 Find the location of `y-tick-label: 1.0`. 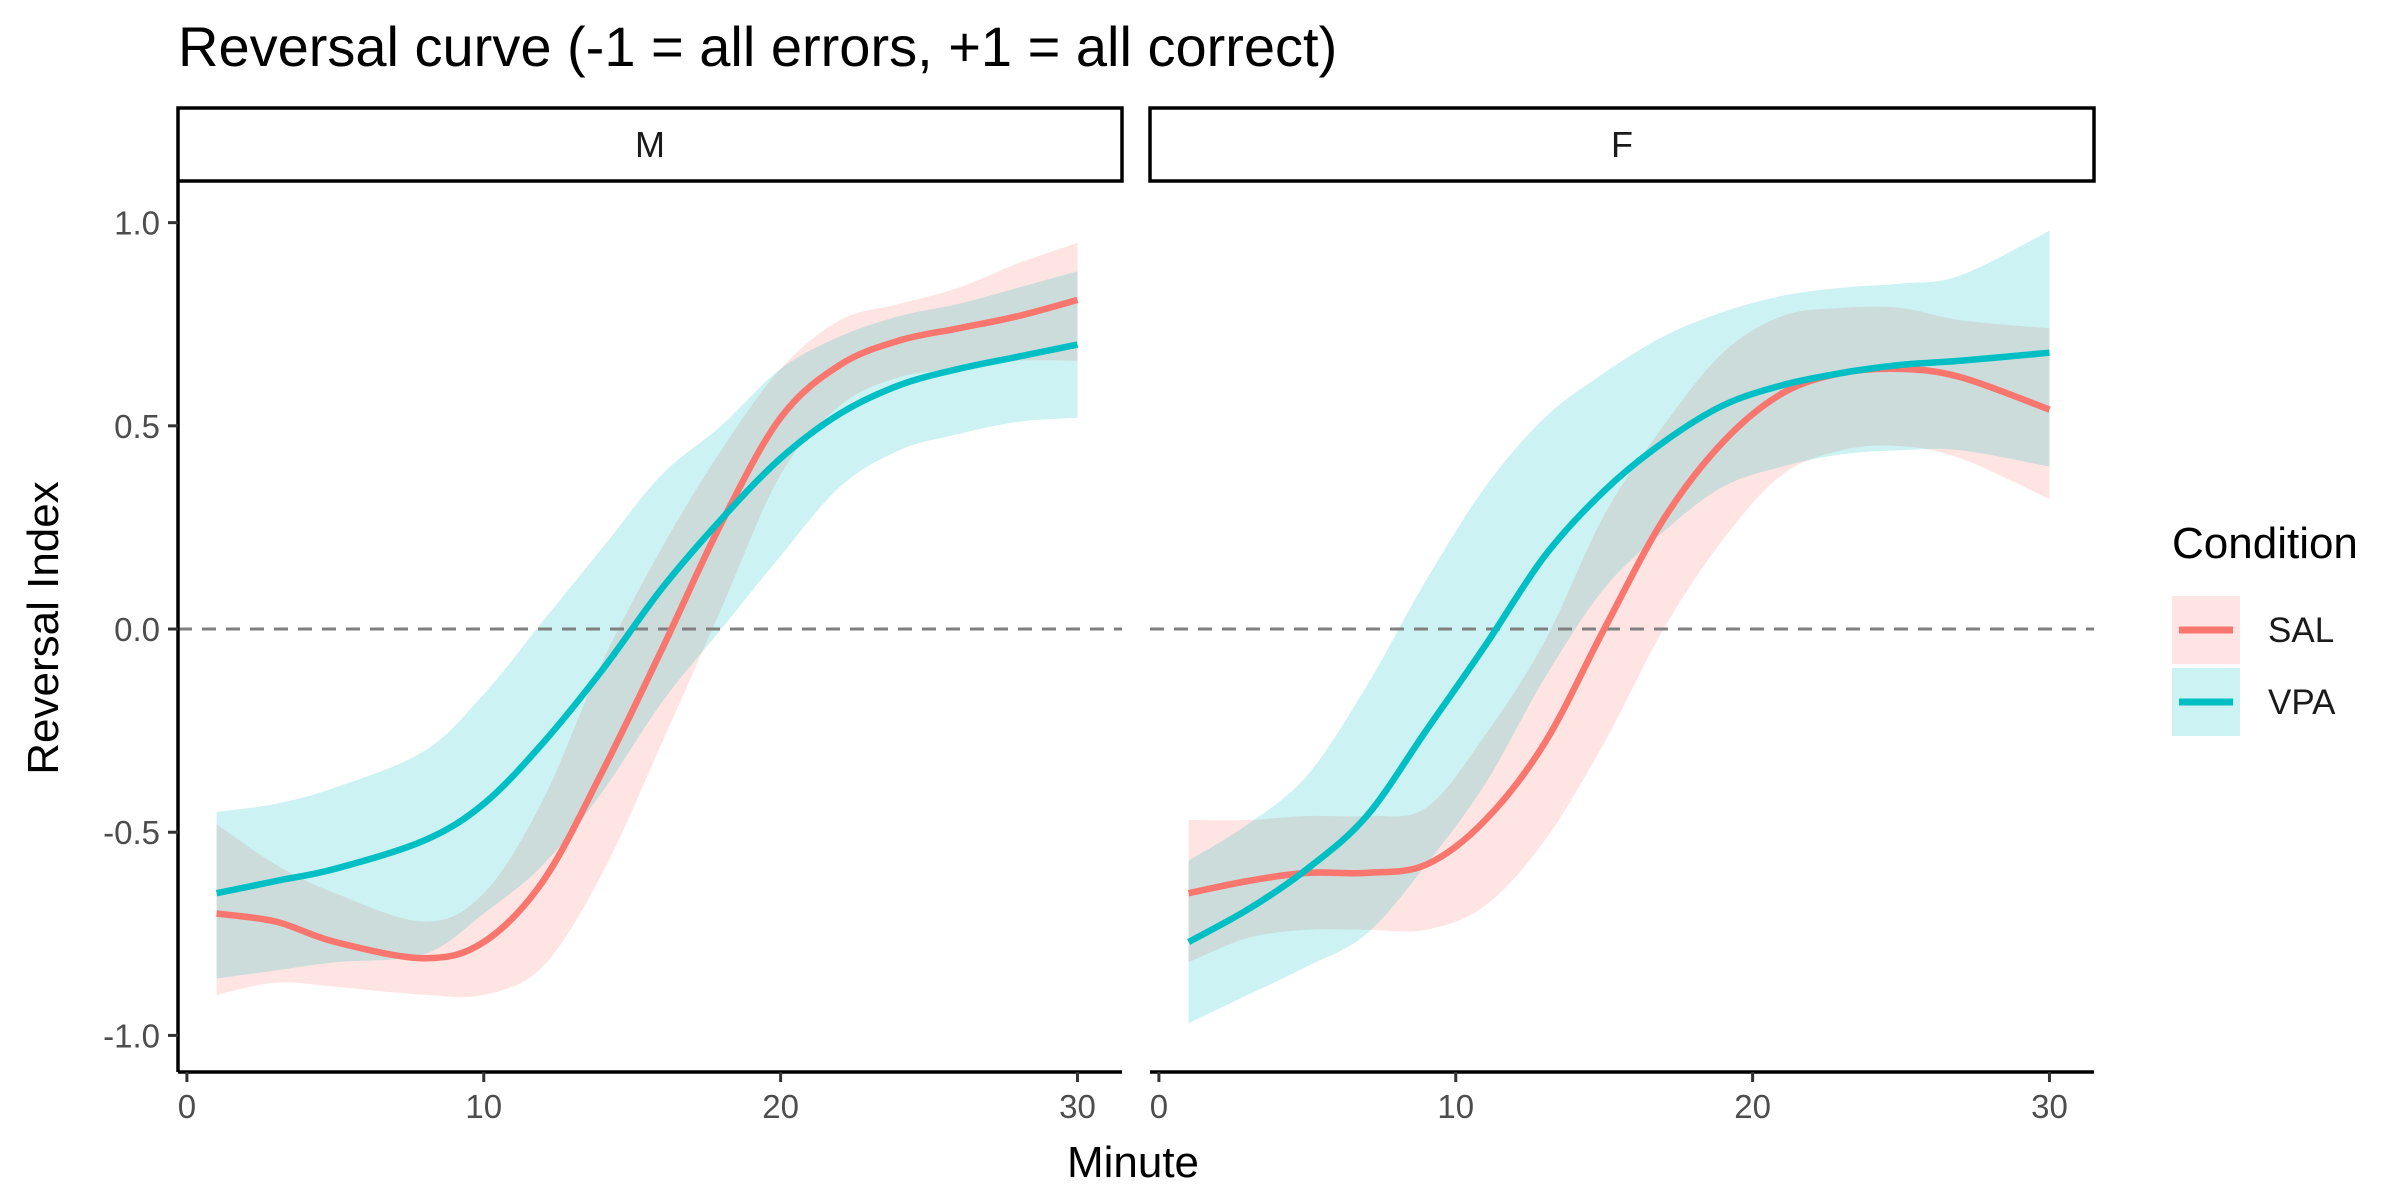

y-tick-label: 1.0 is located at coordinates (137, 223).